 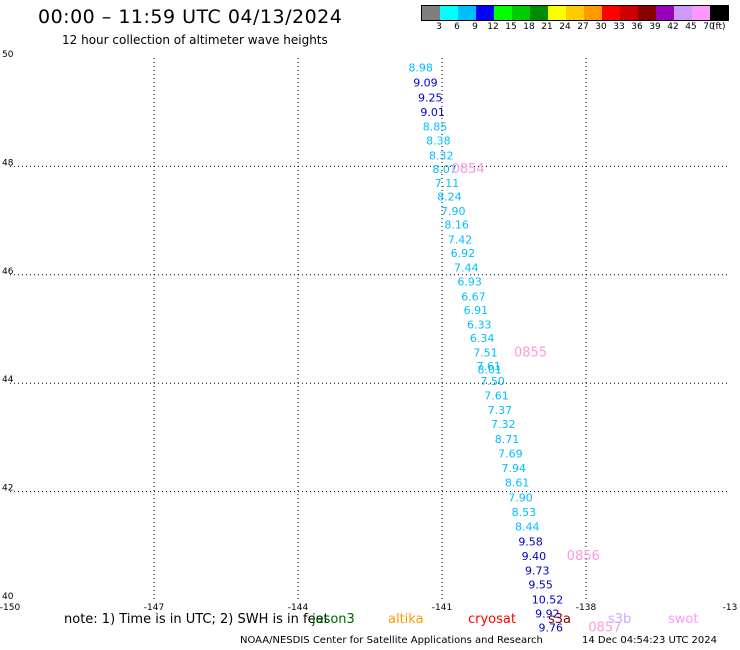 What do you see at coordinates (485, 353) in the screenshot?
I see `data-point-label: 7.51` at bounding box center [485, 353].